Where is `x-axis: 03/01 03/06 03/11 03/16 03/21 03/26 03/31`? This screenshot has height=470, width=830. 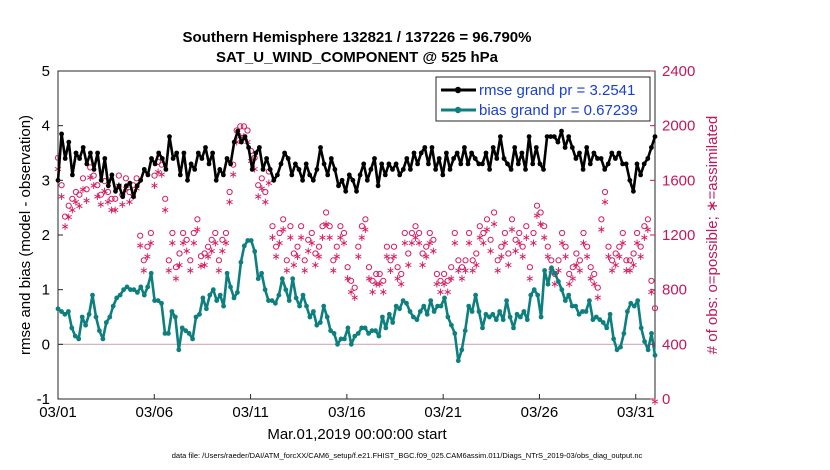
x-axis: 03/01 03/06 03/11 03/16 03/21 03/26 03/31 is located at coordinates (347, 407).